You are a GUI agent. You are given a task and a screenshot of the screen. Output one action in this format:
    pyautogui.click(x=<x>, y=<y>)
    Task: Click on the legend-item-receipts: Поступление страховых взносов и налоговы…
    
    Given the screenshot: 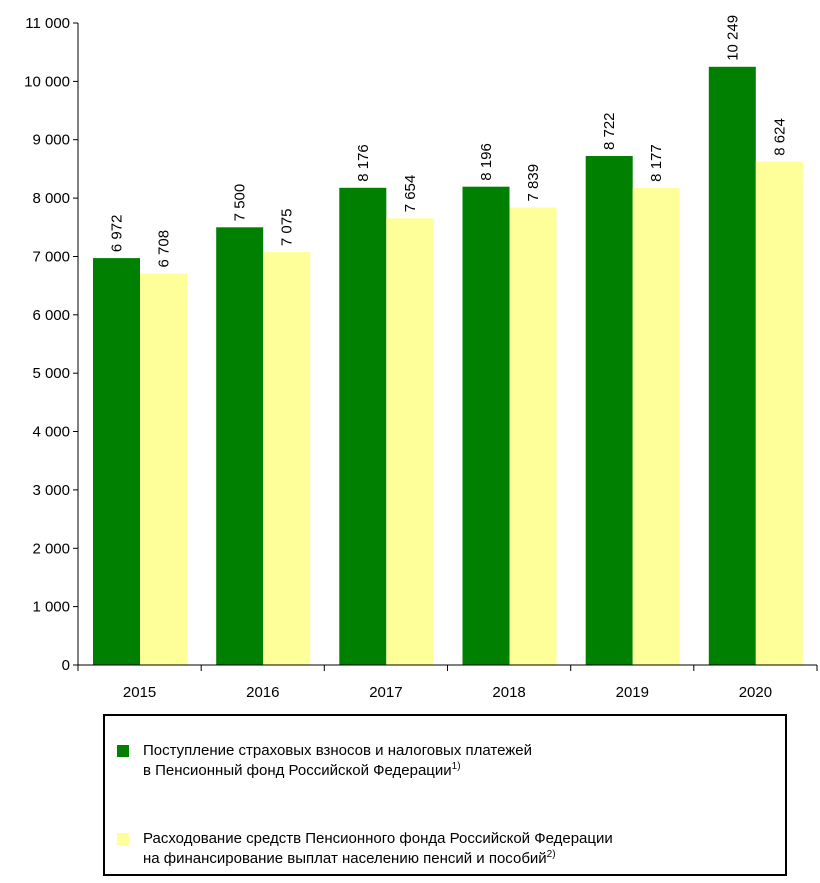 What is the action you would take?
    pyautogui.click(x=324, y=761)
    